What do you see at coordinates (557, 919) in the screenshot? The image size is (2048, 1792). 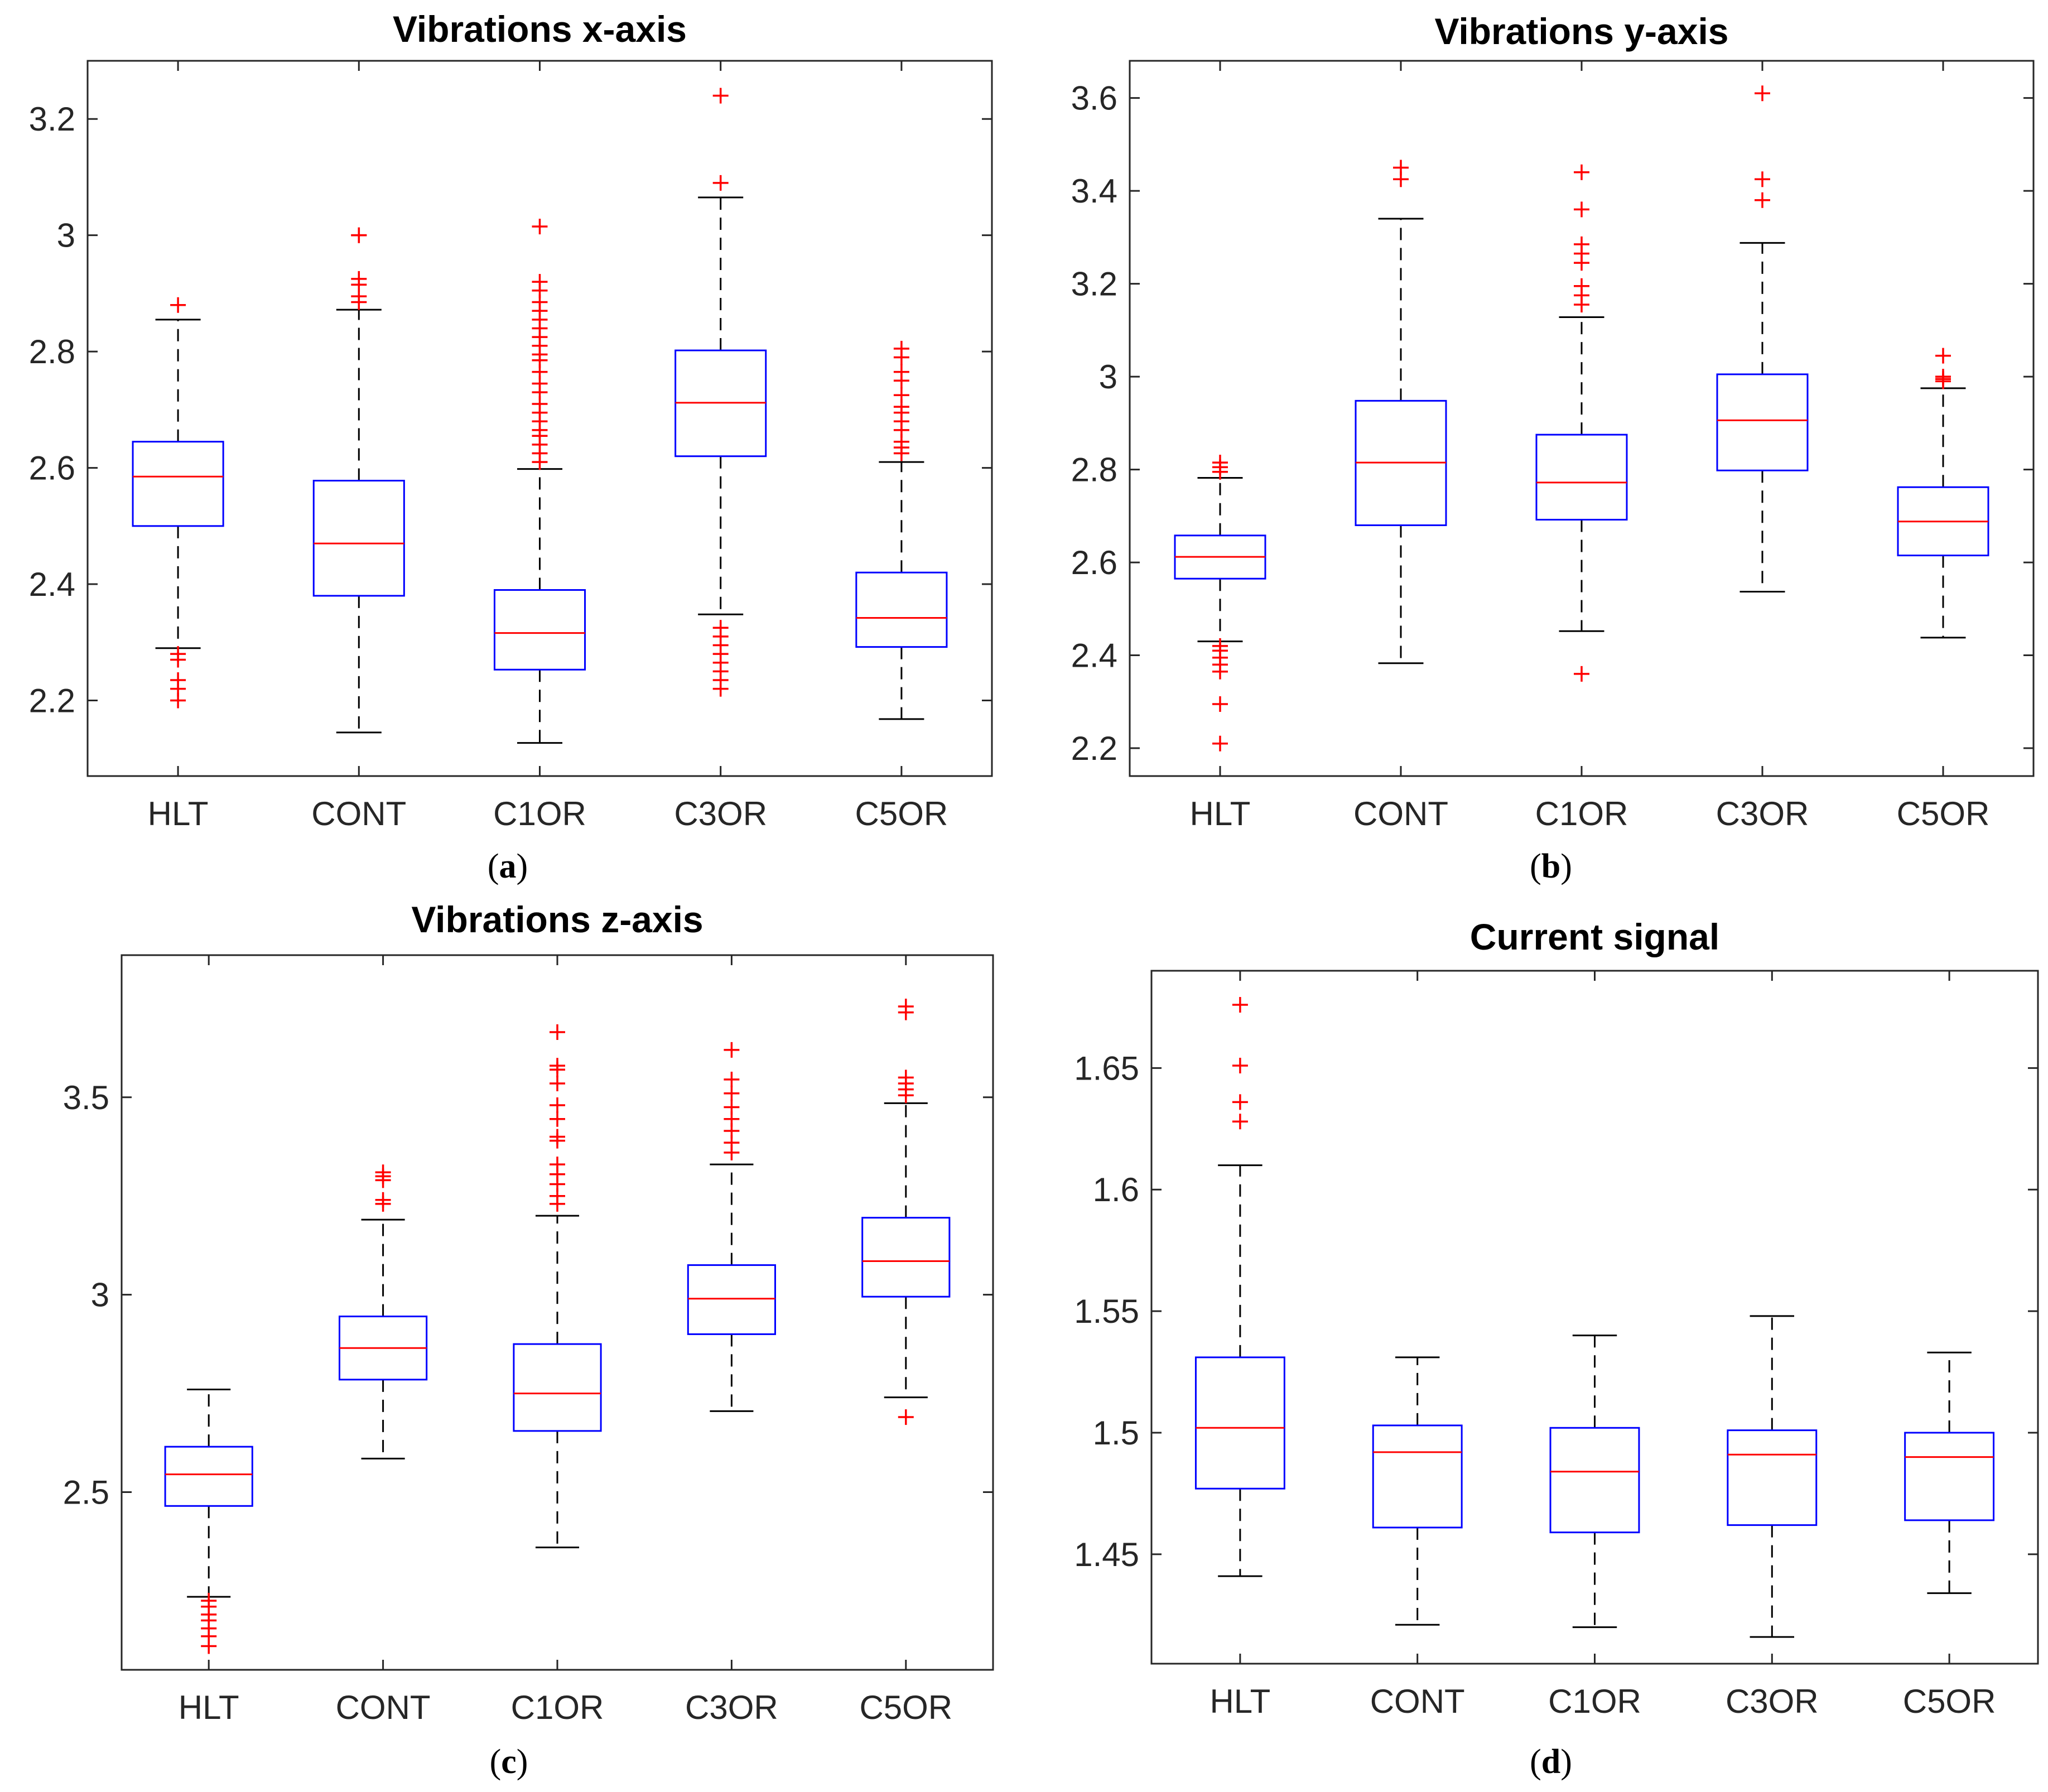 I see `chart-title: Vibrations z-axis` at bounding box center [557, 919].